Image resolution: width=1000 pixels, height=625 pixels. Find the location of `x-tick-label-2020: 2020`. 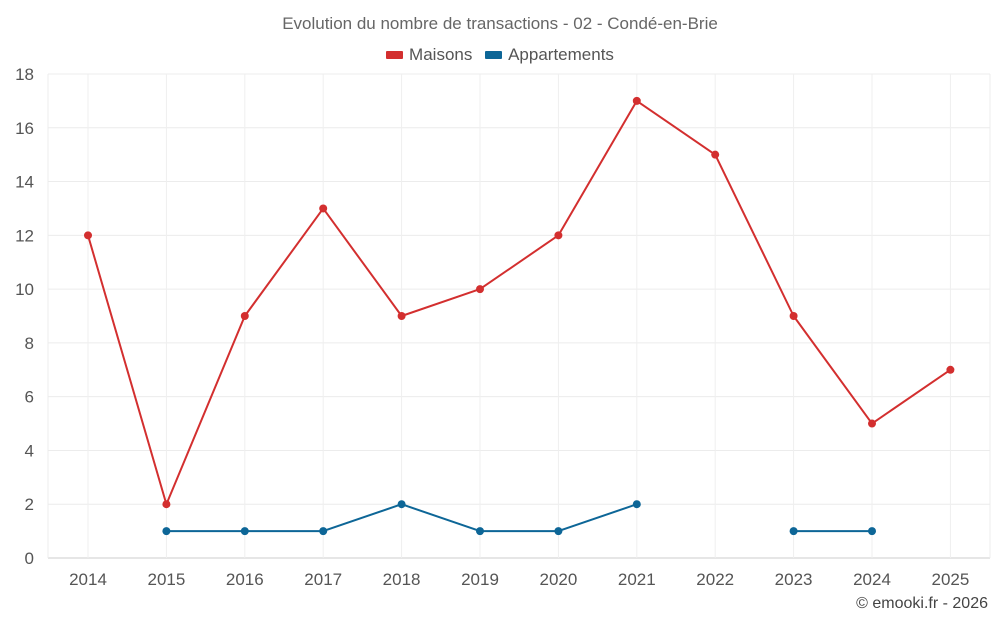

x-tick-label-2020: 2020 is located at coordinates (558, 579).